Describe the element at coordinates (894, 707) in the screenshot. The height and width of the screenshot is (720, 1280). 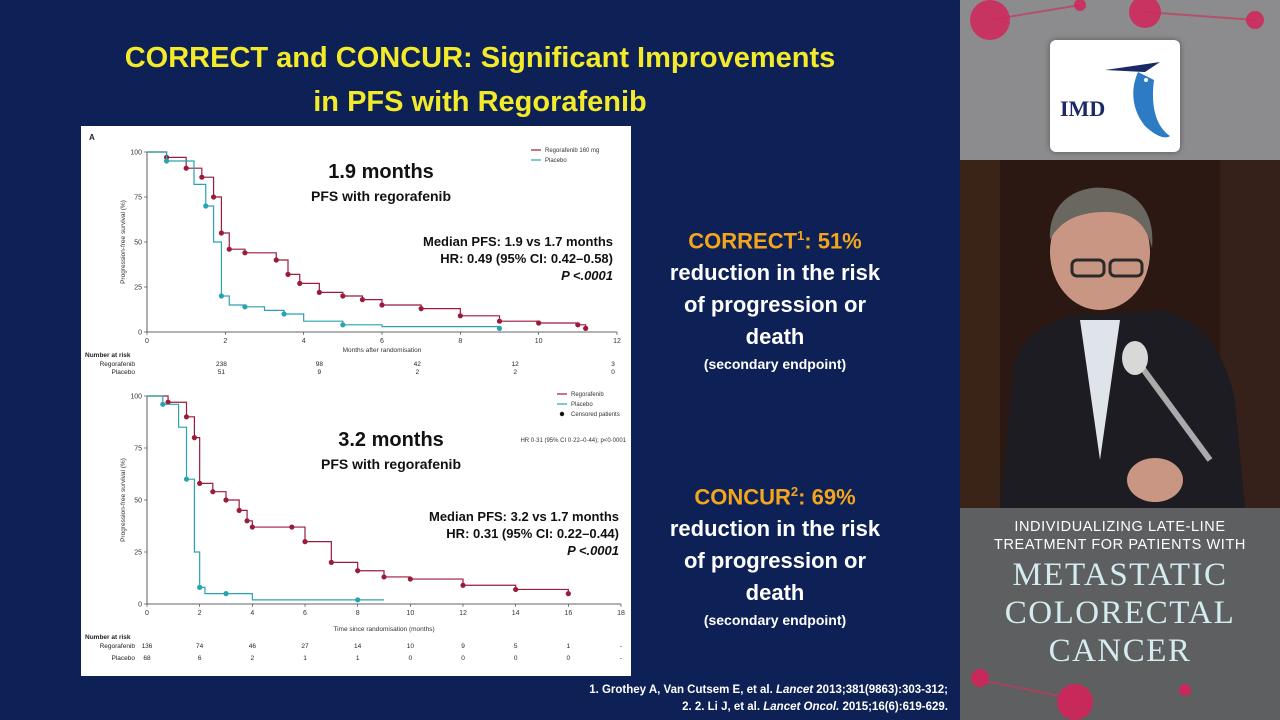
I see `ref2-post: 2015;16(6):619-629.` at that location.